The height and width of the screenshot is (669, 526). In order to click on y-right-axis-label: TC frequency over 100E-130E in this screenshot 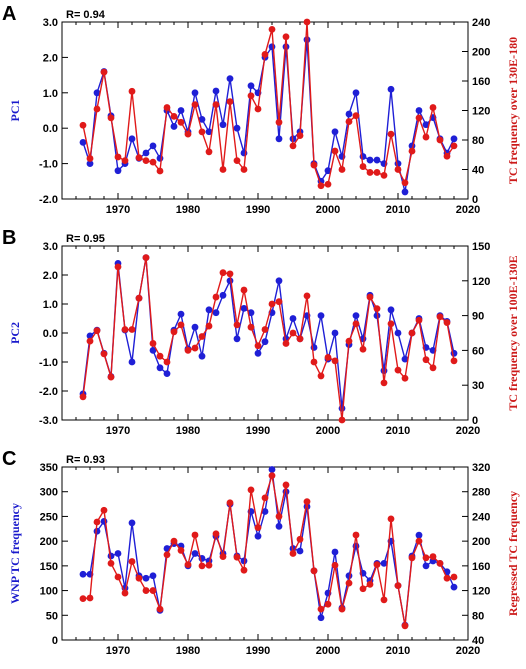, I will do `click(513, 332)`.